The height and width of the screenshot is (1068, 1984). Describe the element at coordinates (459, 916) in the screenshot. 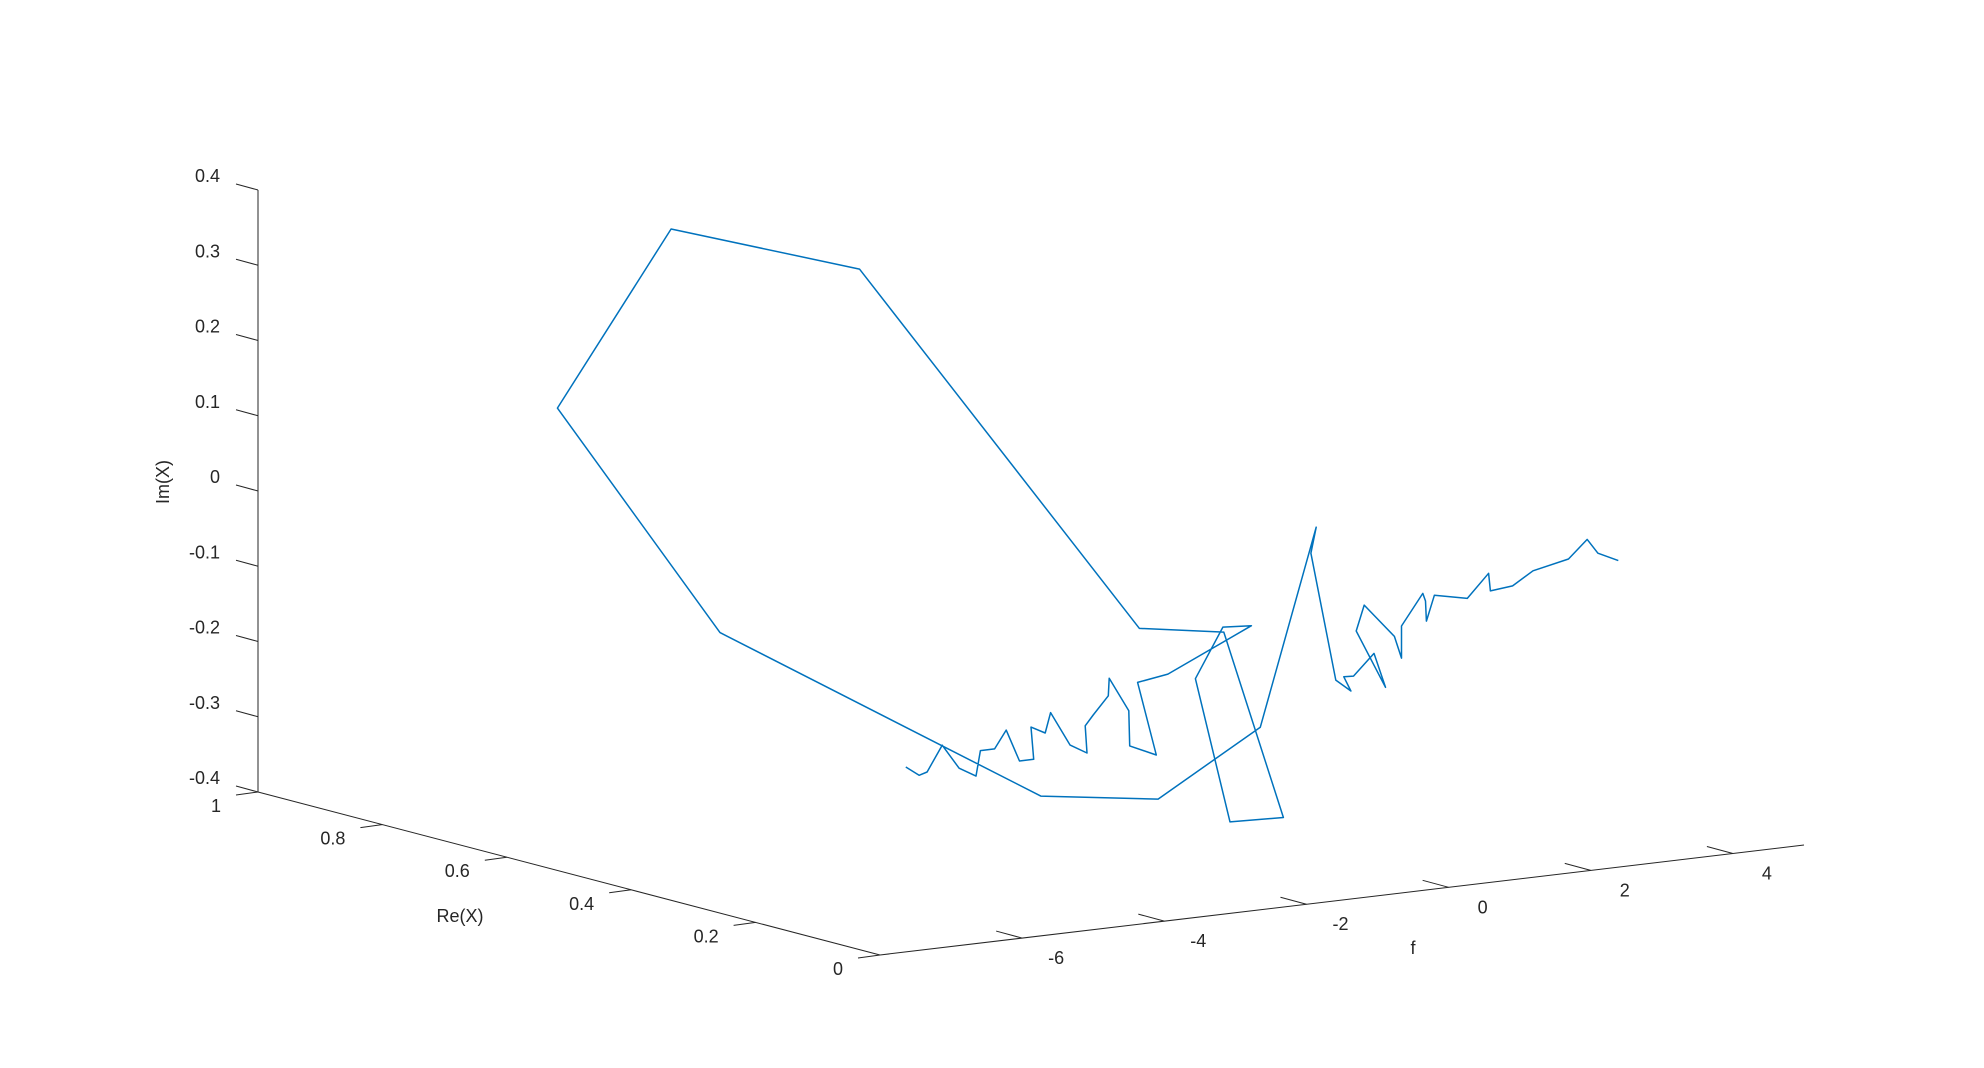

I see `y-axis-label: Re(X)` at that location.